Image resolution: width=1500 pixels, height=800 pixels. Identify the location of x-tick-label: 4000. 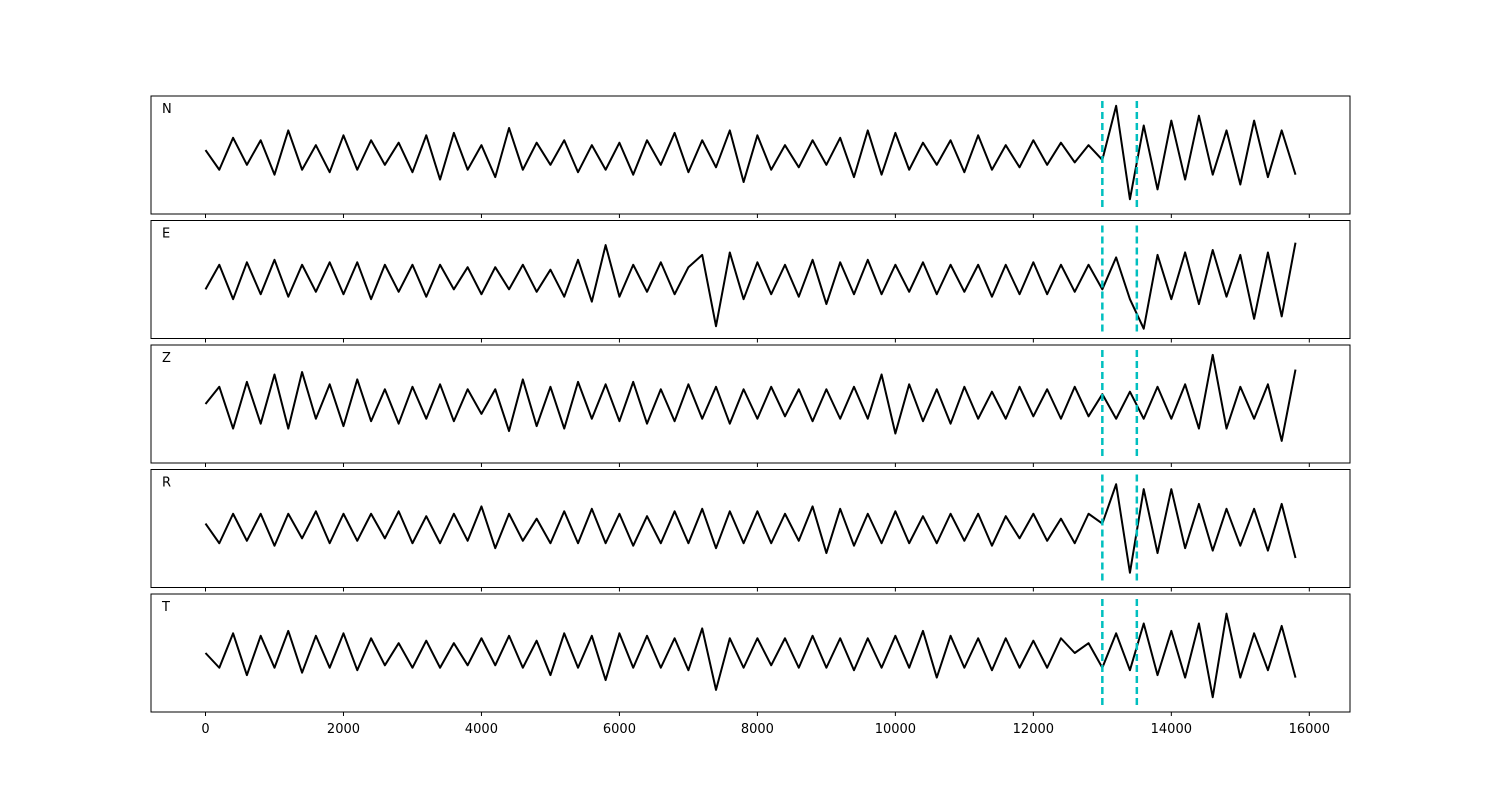
(481, 729).